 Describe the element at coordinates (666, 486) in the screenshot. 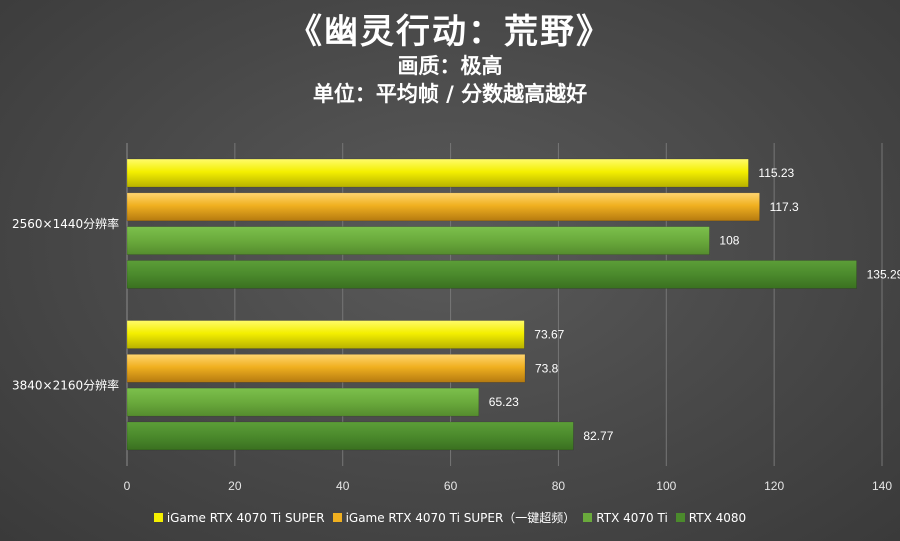

I see `x-tick-label: 100` at that location.